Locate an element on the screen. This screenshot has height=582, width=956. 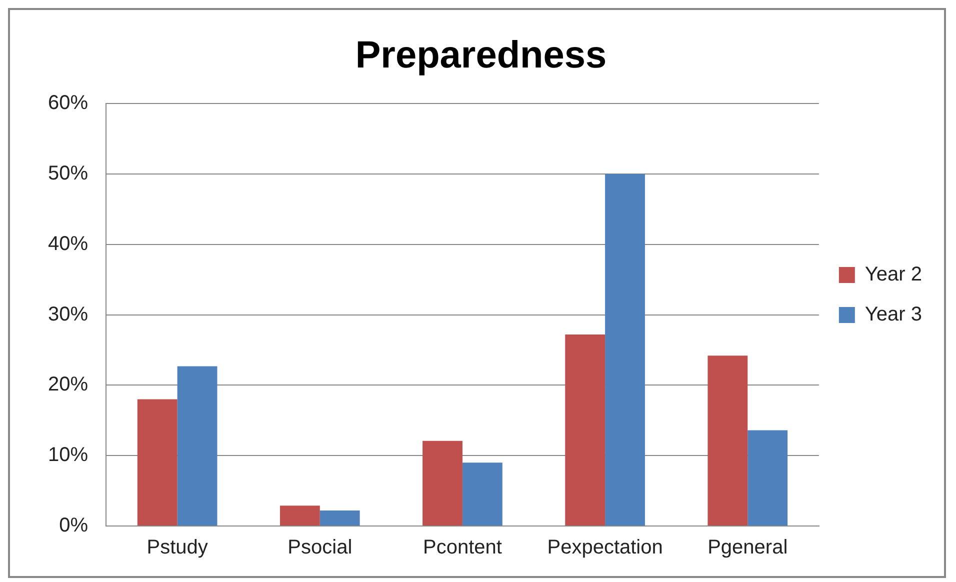
y-tick-label: 30% is located at coordinates (68, 314).